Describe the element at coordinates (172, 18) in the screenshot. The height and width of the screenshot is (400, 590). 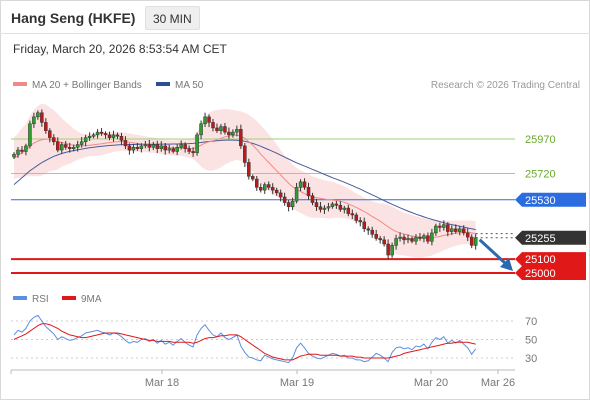
I see `interval-button: 30 MIN` at that location.